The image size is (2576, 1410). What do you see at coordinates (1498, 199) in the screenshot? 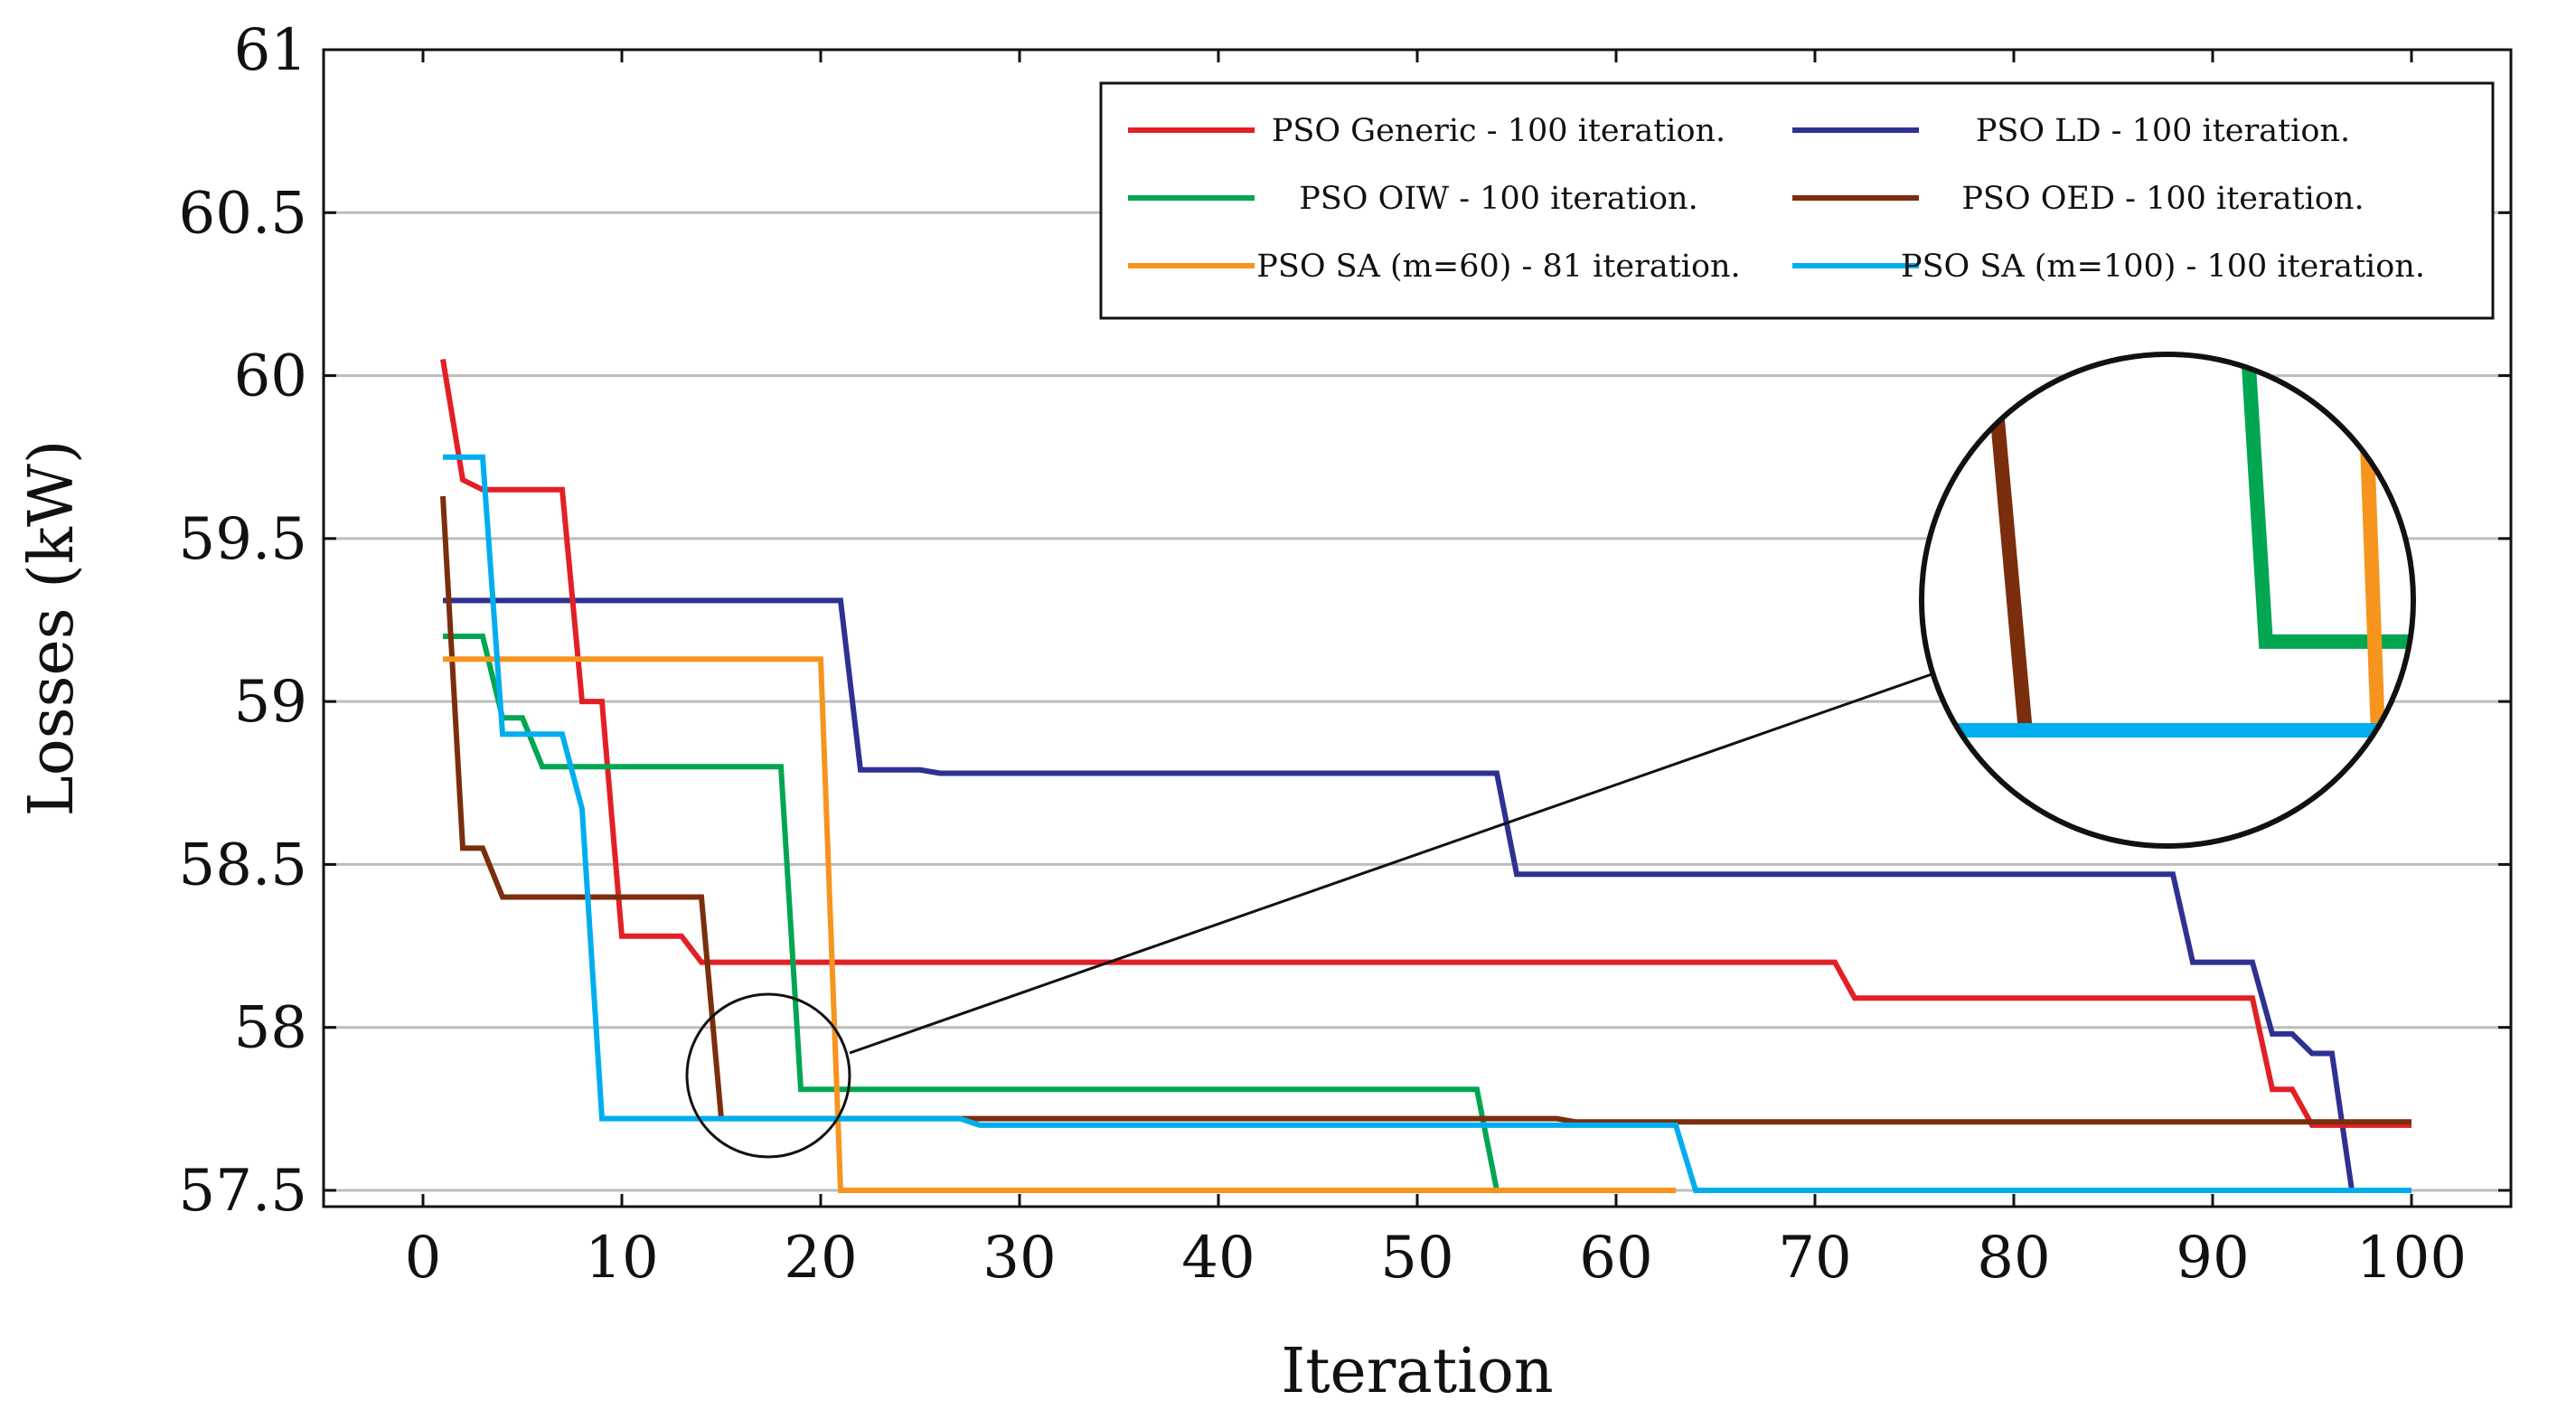
I see `legend-label: PSO OIW - 100 iteration.` at bounding box center [1498, 199].